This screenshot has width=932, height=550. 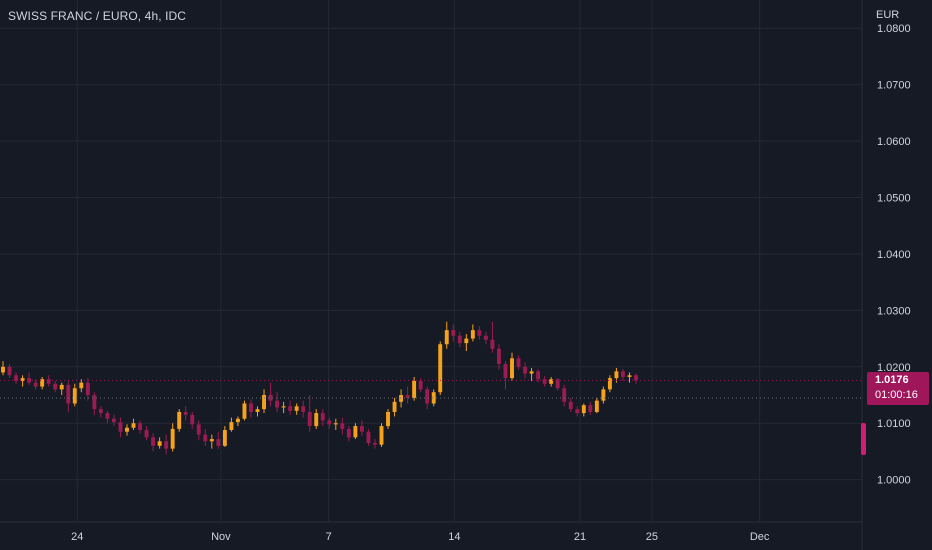 I want to click on x-tick-label: Nov, so click(x=221, y=537).